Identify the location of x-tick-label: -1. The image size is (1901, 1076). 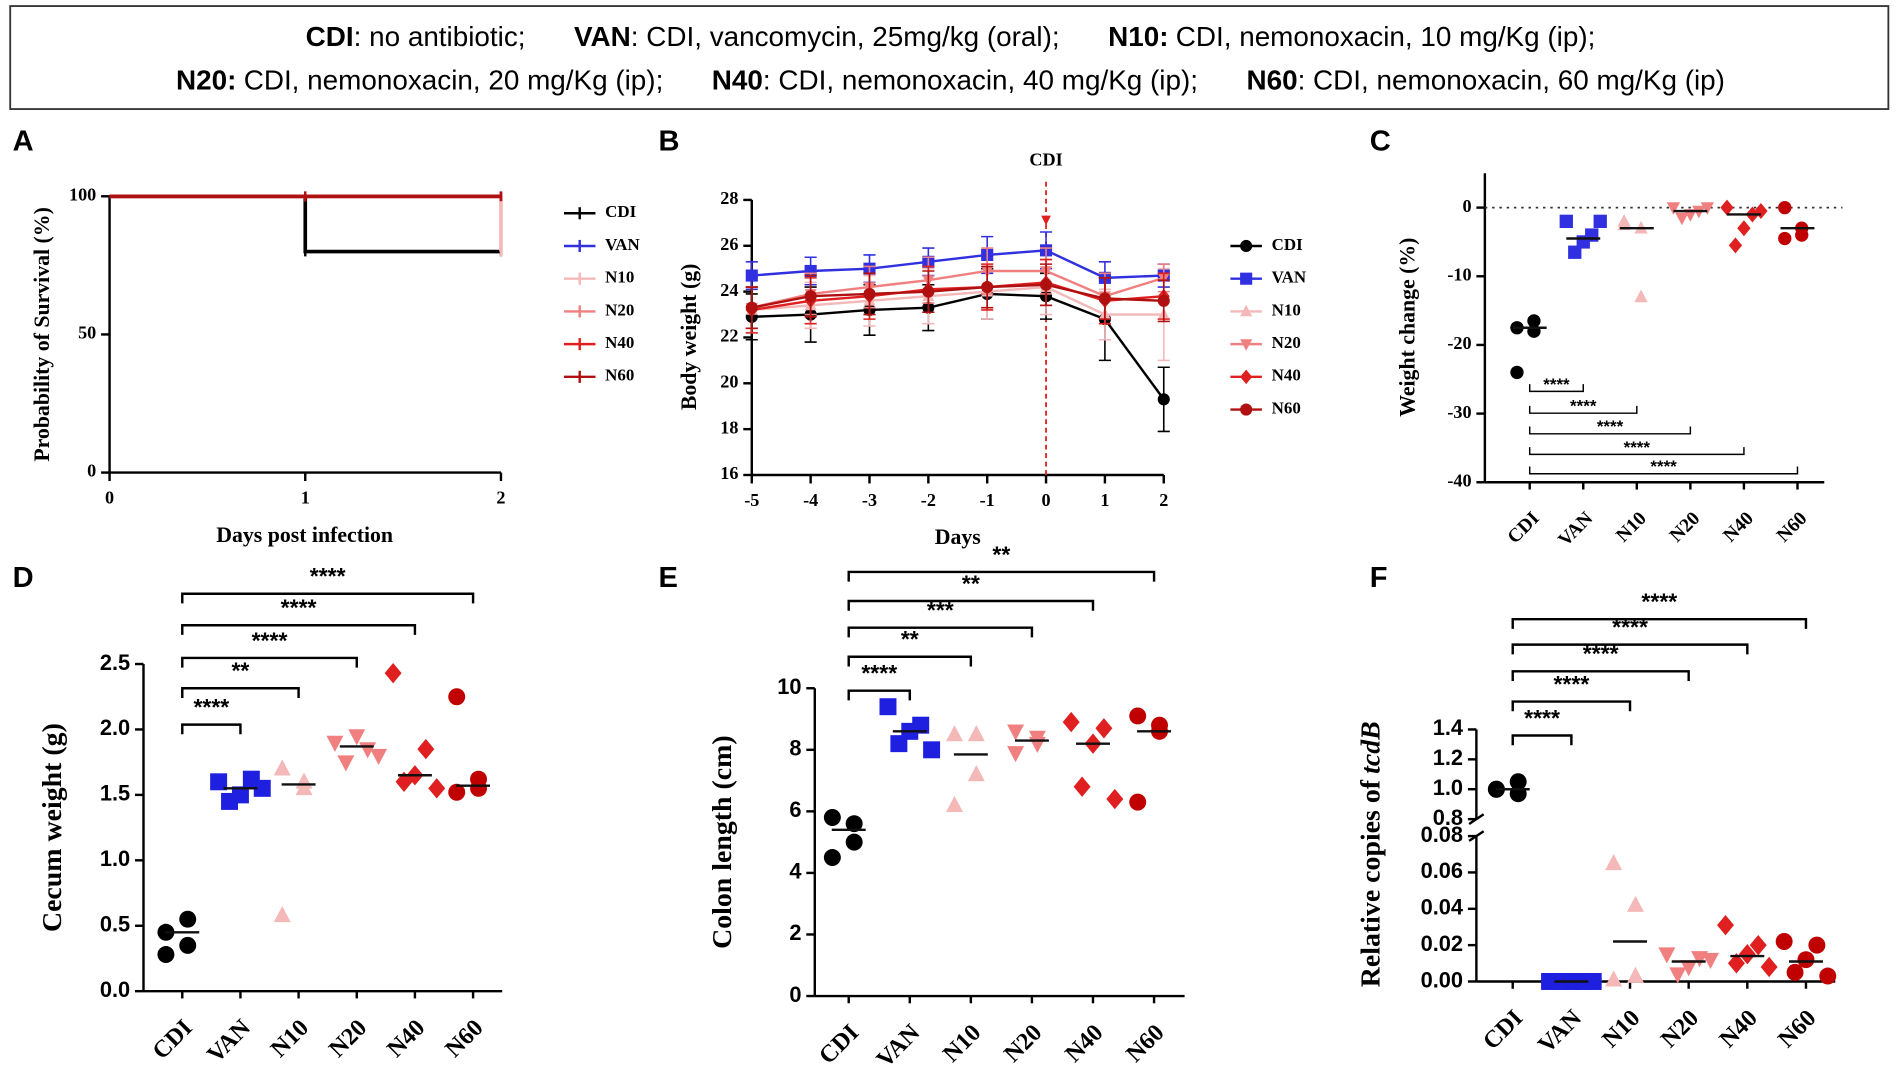
(987, 500).